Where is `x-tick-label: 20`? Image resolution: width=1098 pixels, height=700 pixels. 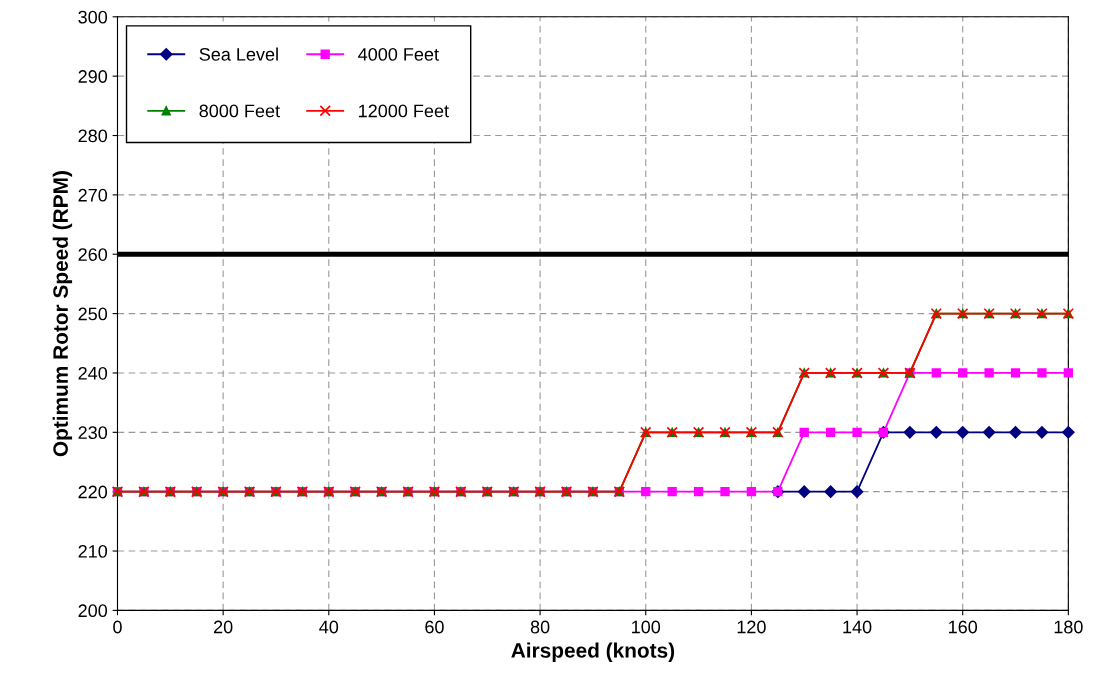 x-tick-label: 20 is located at coordinates (223, 627).